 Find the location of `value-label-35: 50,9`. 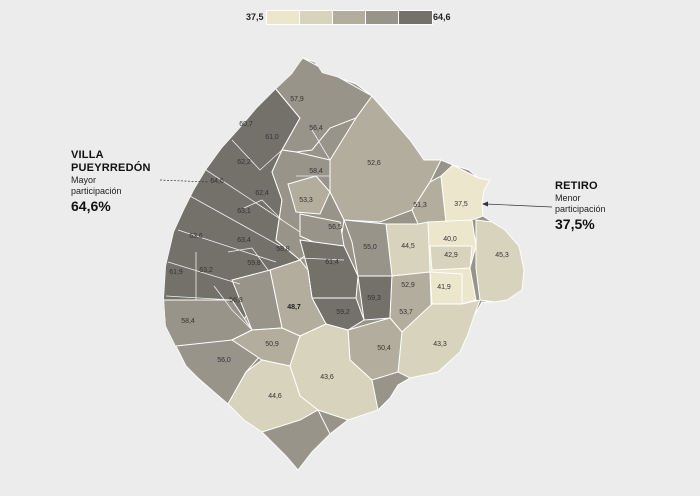

value-label-35: 50,9 is located at coordinates (272, 344).